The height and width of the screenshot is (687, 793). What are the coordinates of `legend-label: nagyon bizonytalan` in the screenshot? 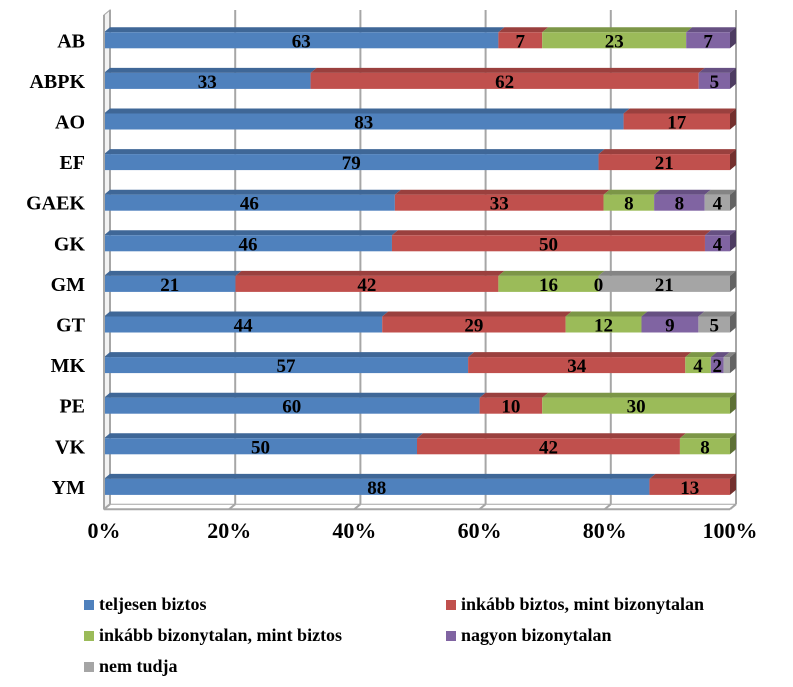 It's located at (536, 635).